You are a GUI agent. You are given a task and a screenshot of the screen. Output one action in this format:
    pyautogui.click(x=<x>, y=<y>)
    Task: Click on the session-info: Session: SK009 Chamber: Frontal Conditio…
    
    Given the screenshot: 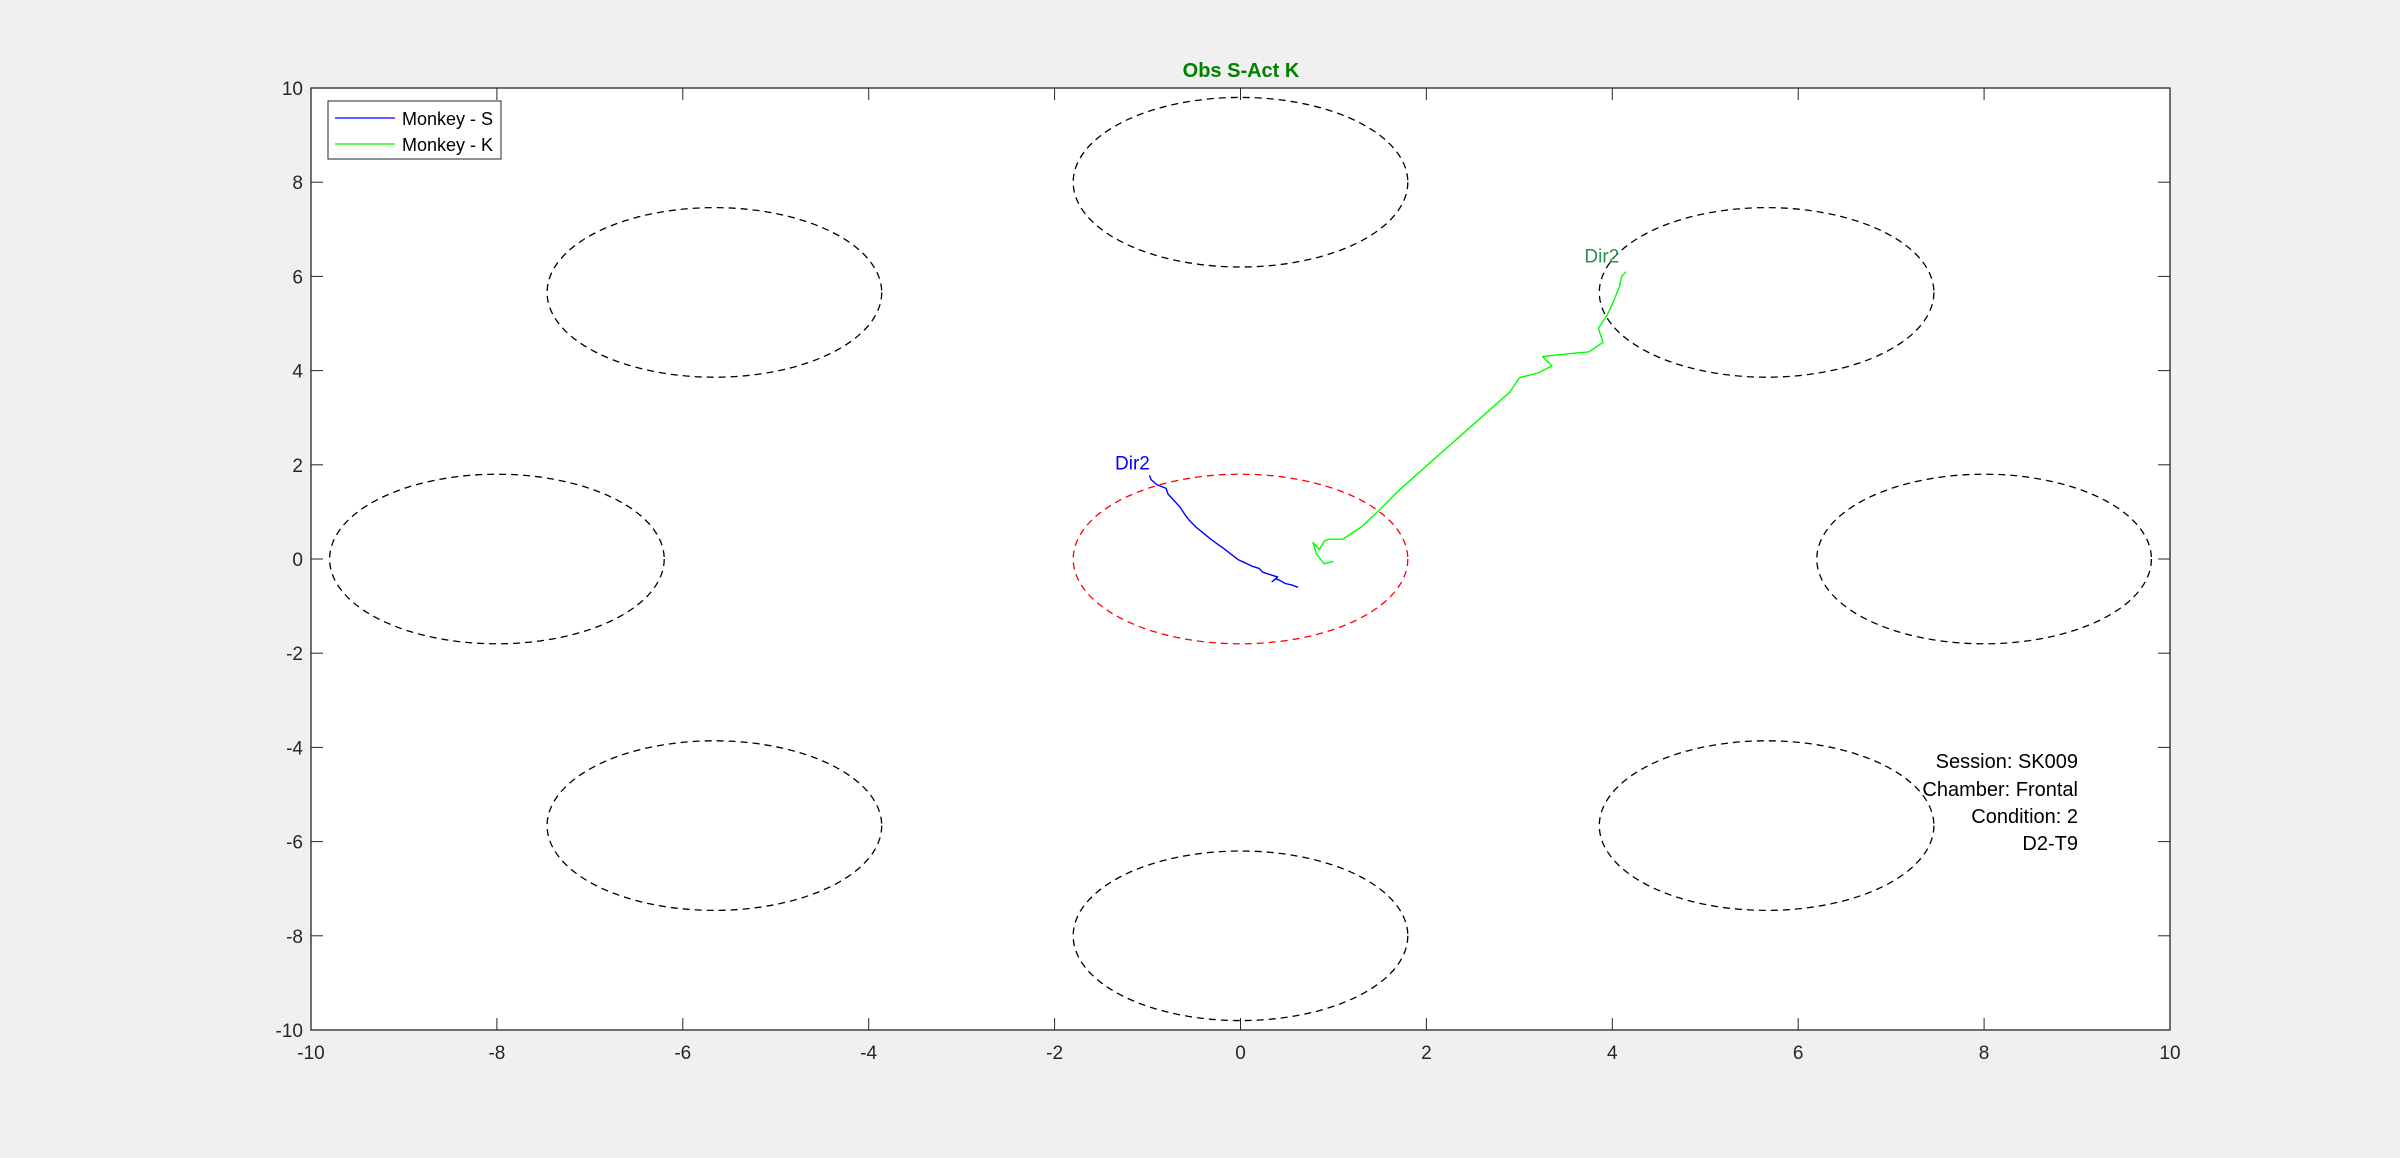 What is the action you would take?
    pyautogui.click(x=2000, y=803)
    